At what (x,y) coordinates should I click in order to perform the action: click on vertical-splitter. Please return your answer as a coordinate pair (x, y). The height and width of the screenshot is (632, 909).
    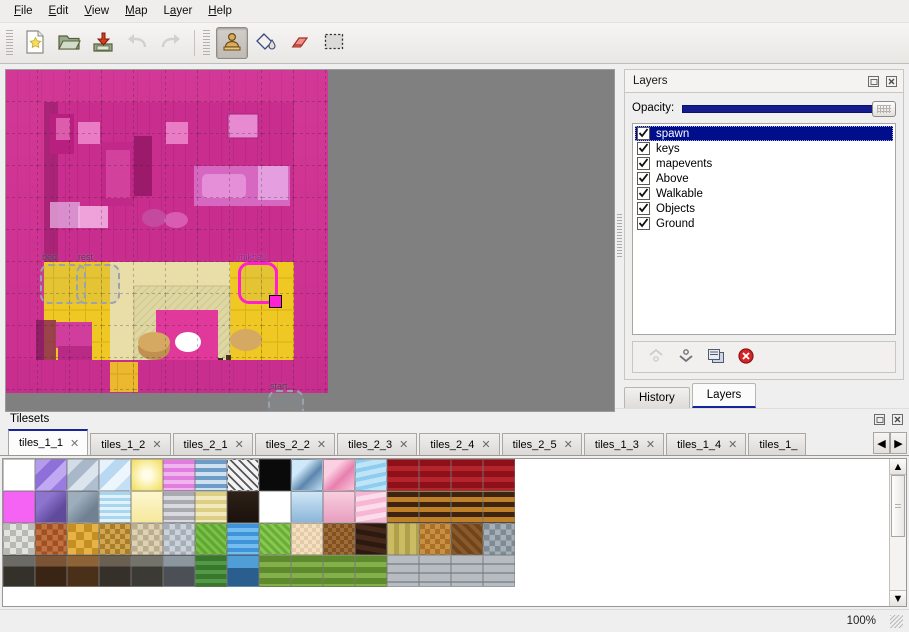
    Looking at the image, I should click on (619, 236).